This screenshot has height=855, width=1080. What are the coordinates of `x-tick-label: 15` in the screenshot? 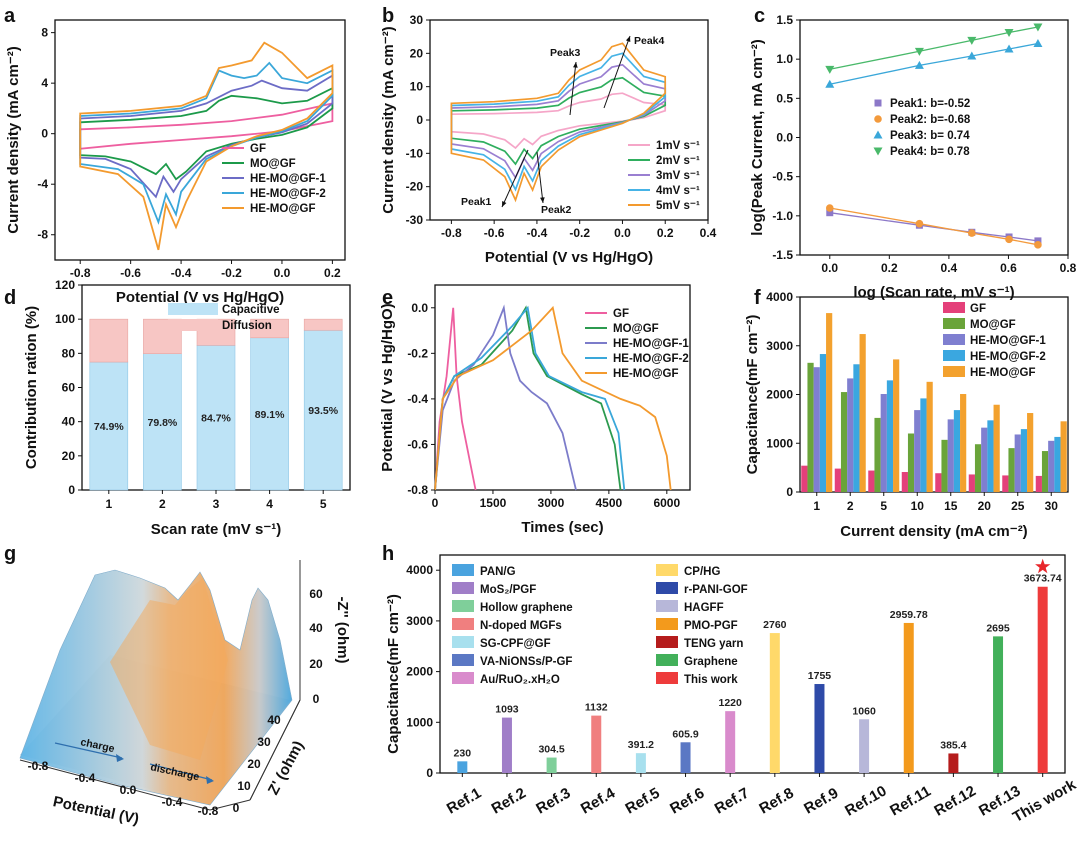 It's located at (951, 506).